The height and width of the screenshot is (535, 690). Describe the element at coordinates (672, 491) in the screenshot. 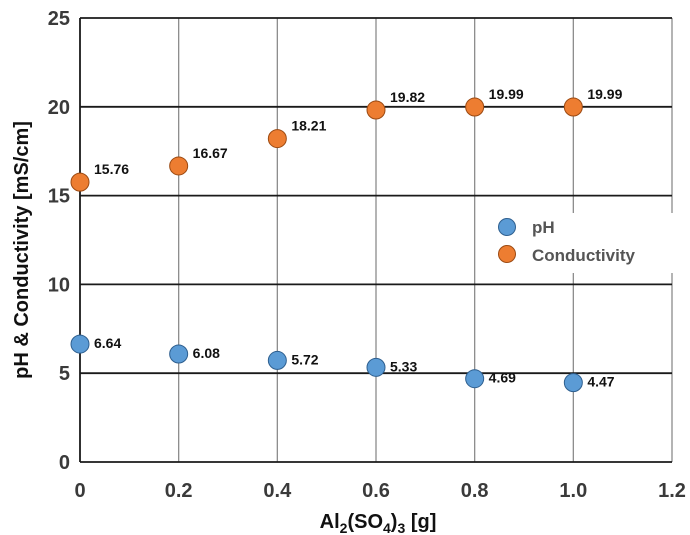

I see `x-tick-label: 1.2` at that location.